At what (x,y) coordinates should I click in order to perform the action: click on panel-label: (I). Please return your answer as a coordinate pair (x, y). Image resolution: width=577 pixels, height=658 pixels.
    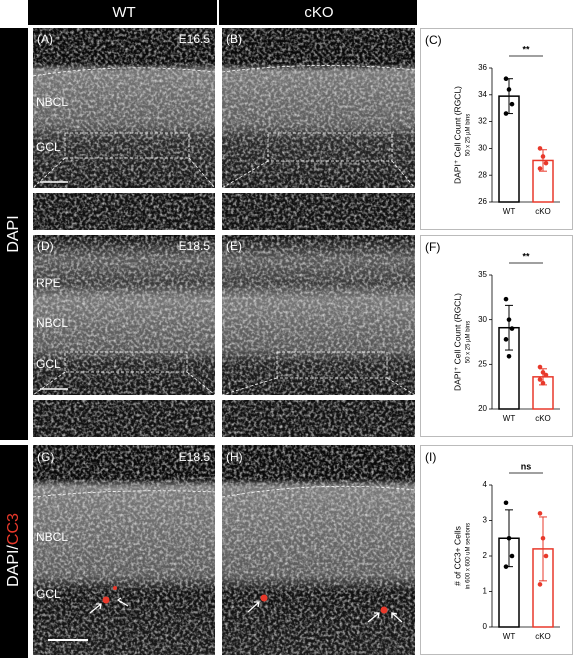
    Looking at the image, I should click on (430, 457).